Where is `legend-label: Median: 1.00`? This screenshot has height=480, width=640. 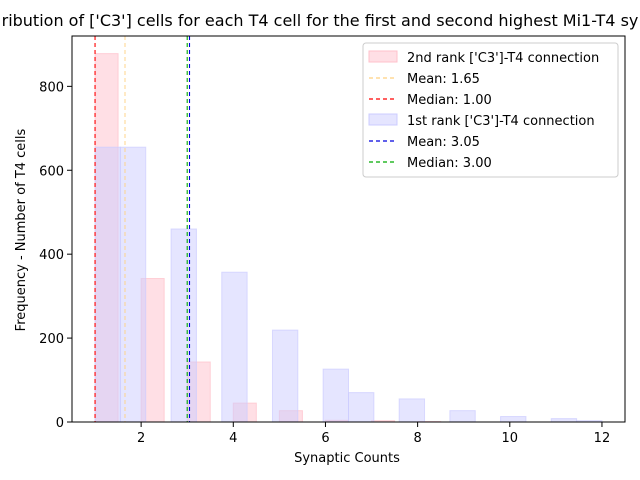 legend-label: Median: 1.00 is located at coordinates (449, 100).